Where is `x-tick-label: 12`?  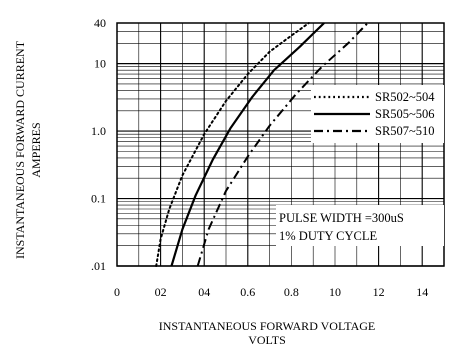
x-tick-label: 12 is located at coordinates (379, 292).